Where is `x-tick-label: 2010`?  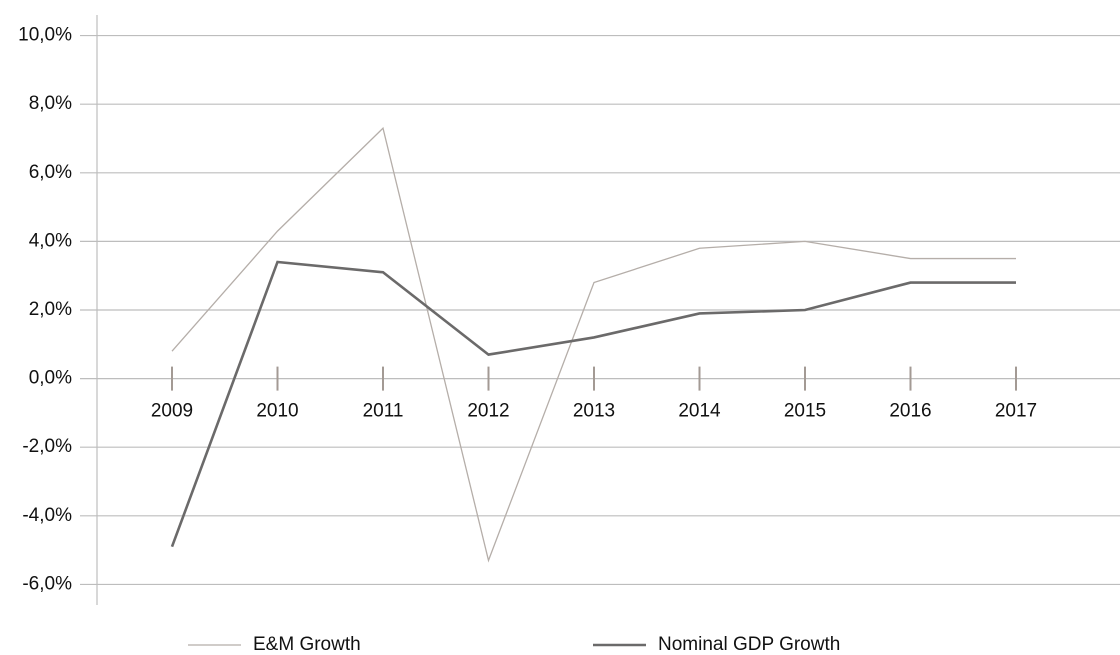
x-tick-label: 2010 is located at coordinates (277, 411).